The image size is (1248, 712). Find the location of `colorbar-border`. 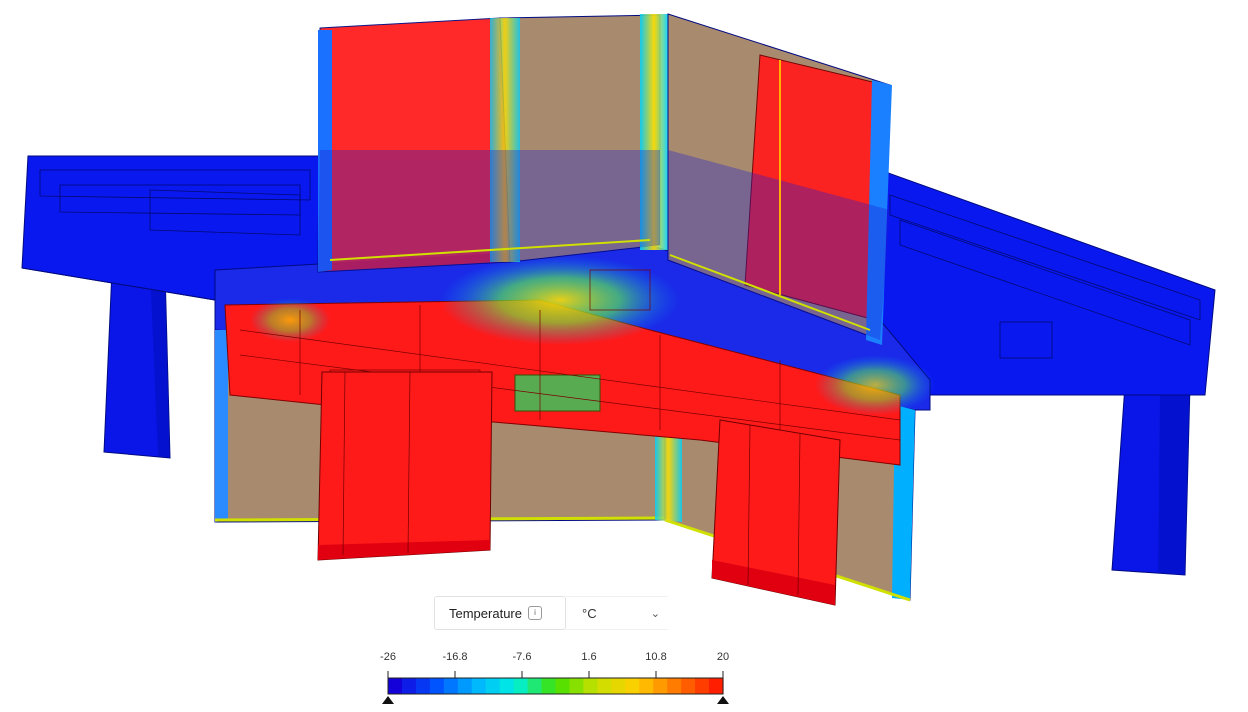

colorbar-border is located at coordinates (555, 686).